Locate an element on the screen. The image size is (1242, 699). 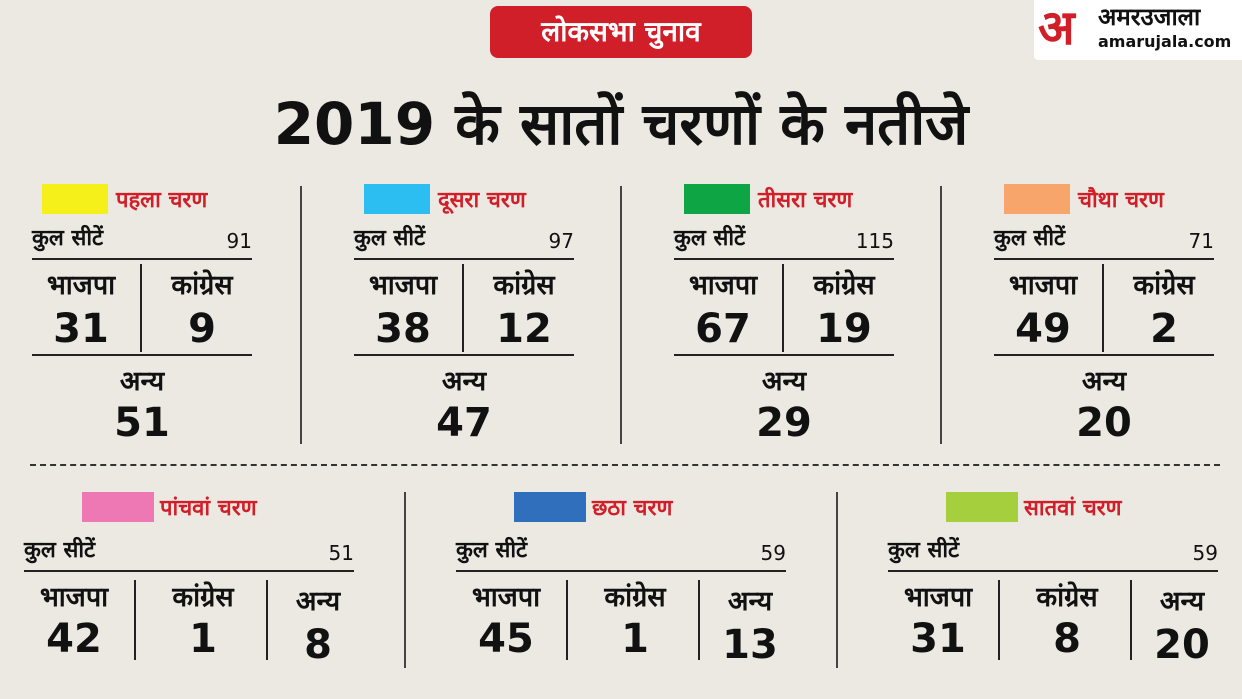
bjp-seats: 45 is located at coordinates (506, 639).